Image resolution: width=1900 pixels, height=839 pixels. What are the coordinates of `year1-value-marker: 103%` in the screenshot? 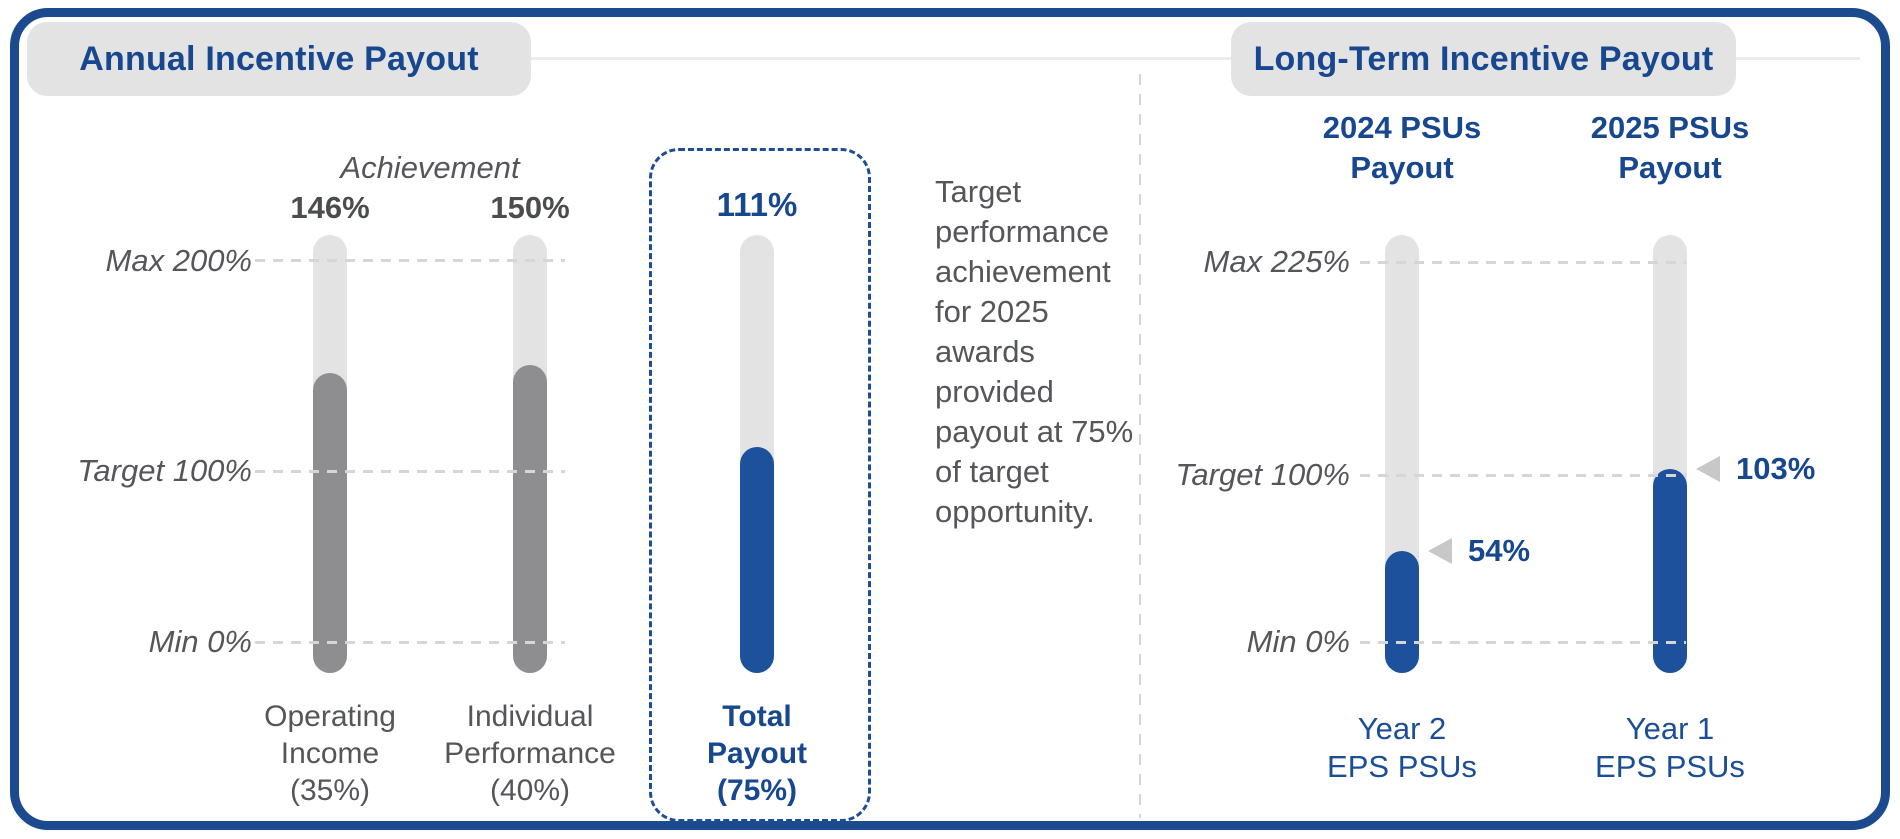 It's located at (1756, 468).